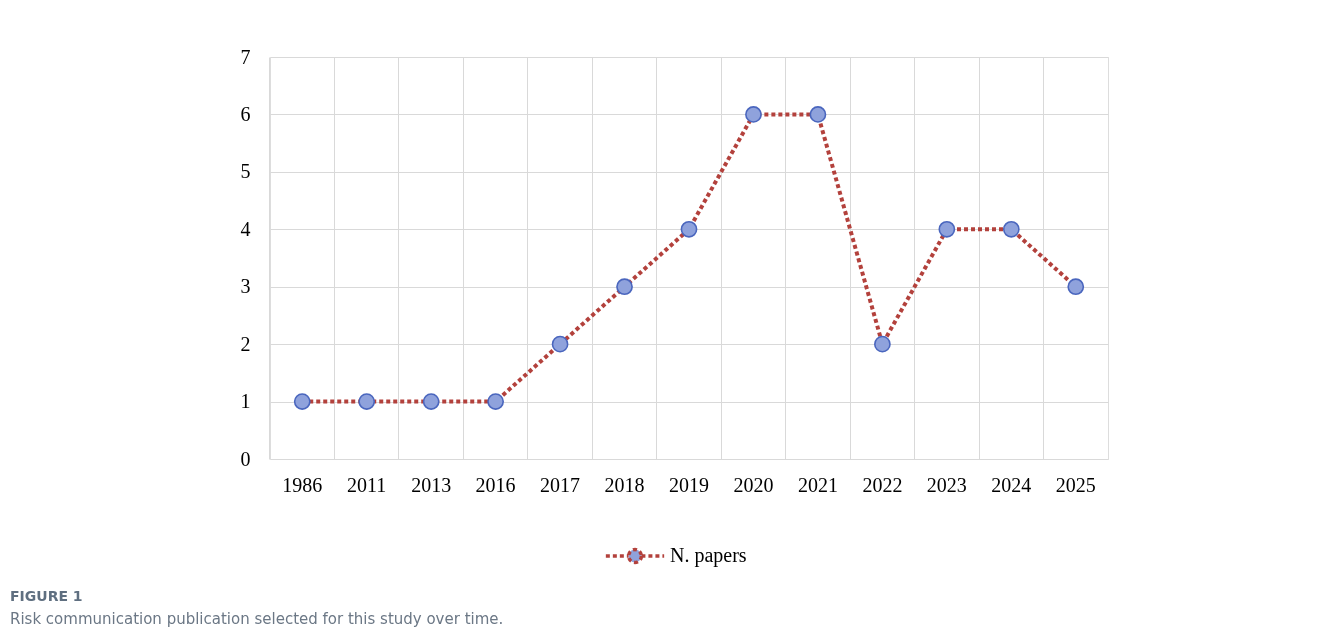 The image size is (1317, 639). I want to click on y-tick-label: 2, so click(245, 343).